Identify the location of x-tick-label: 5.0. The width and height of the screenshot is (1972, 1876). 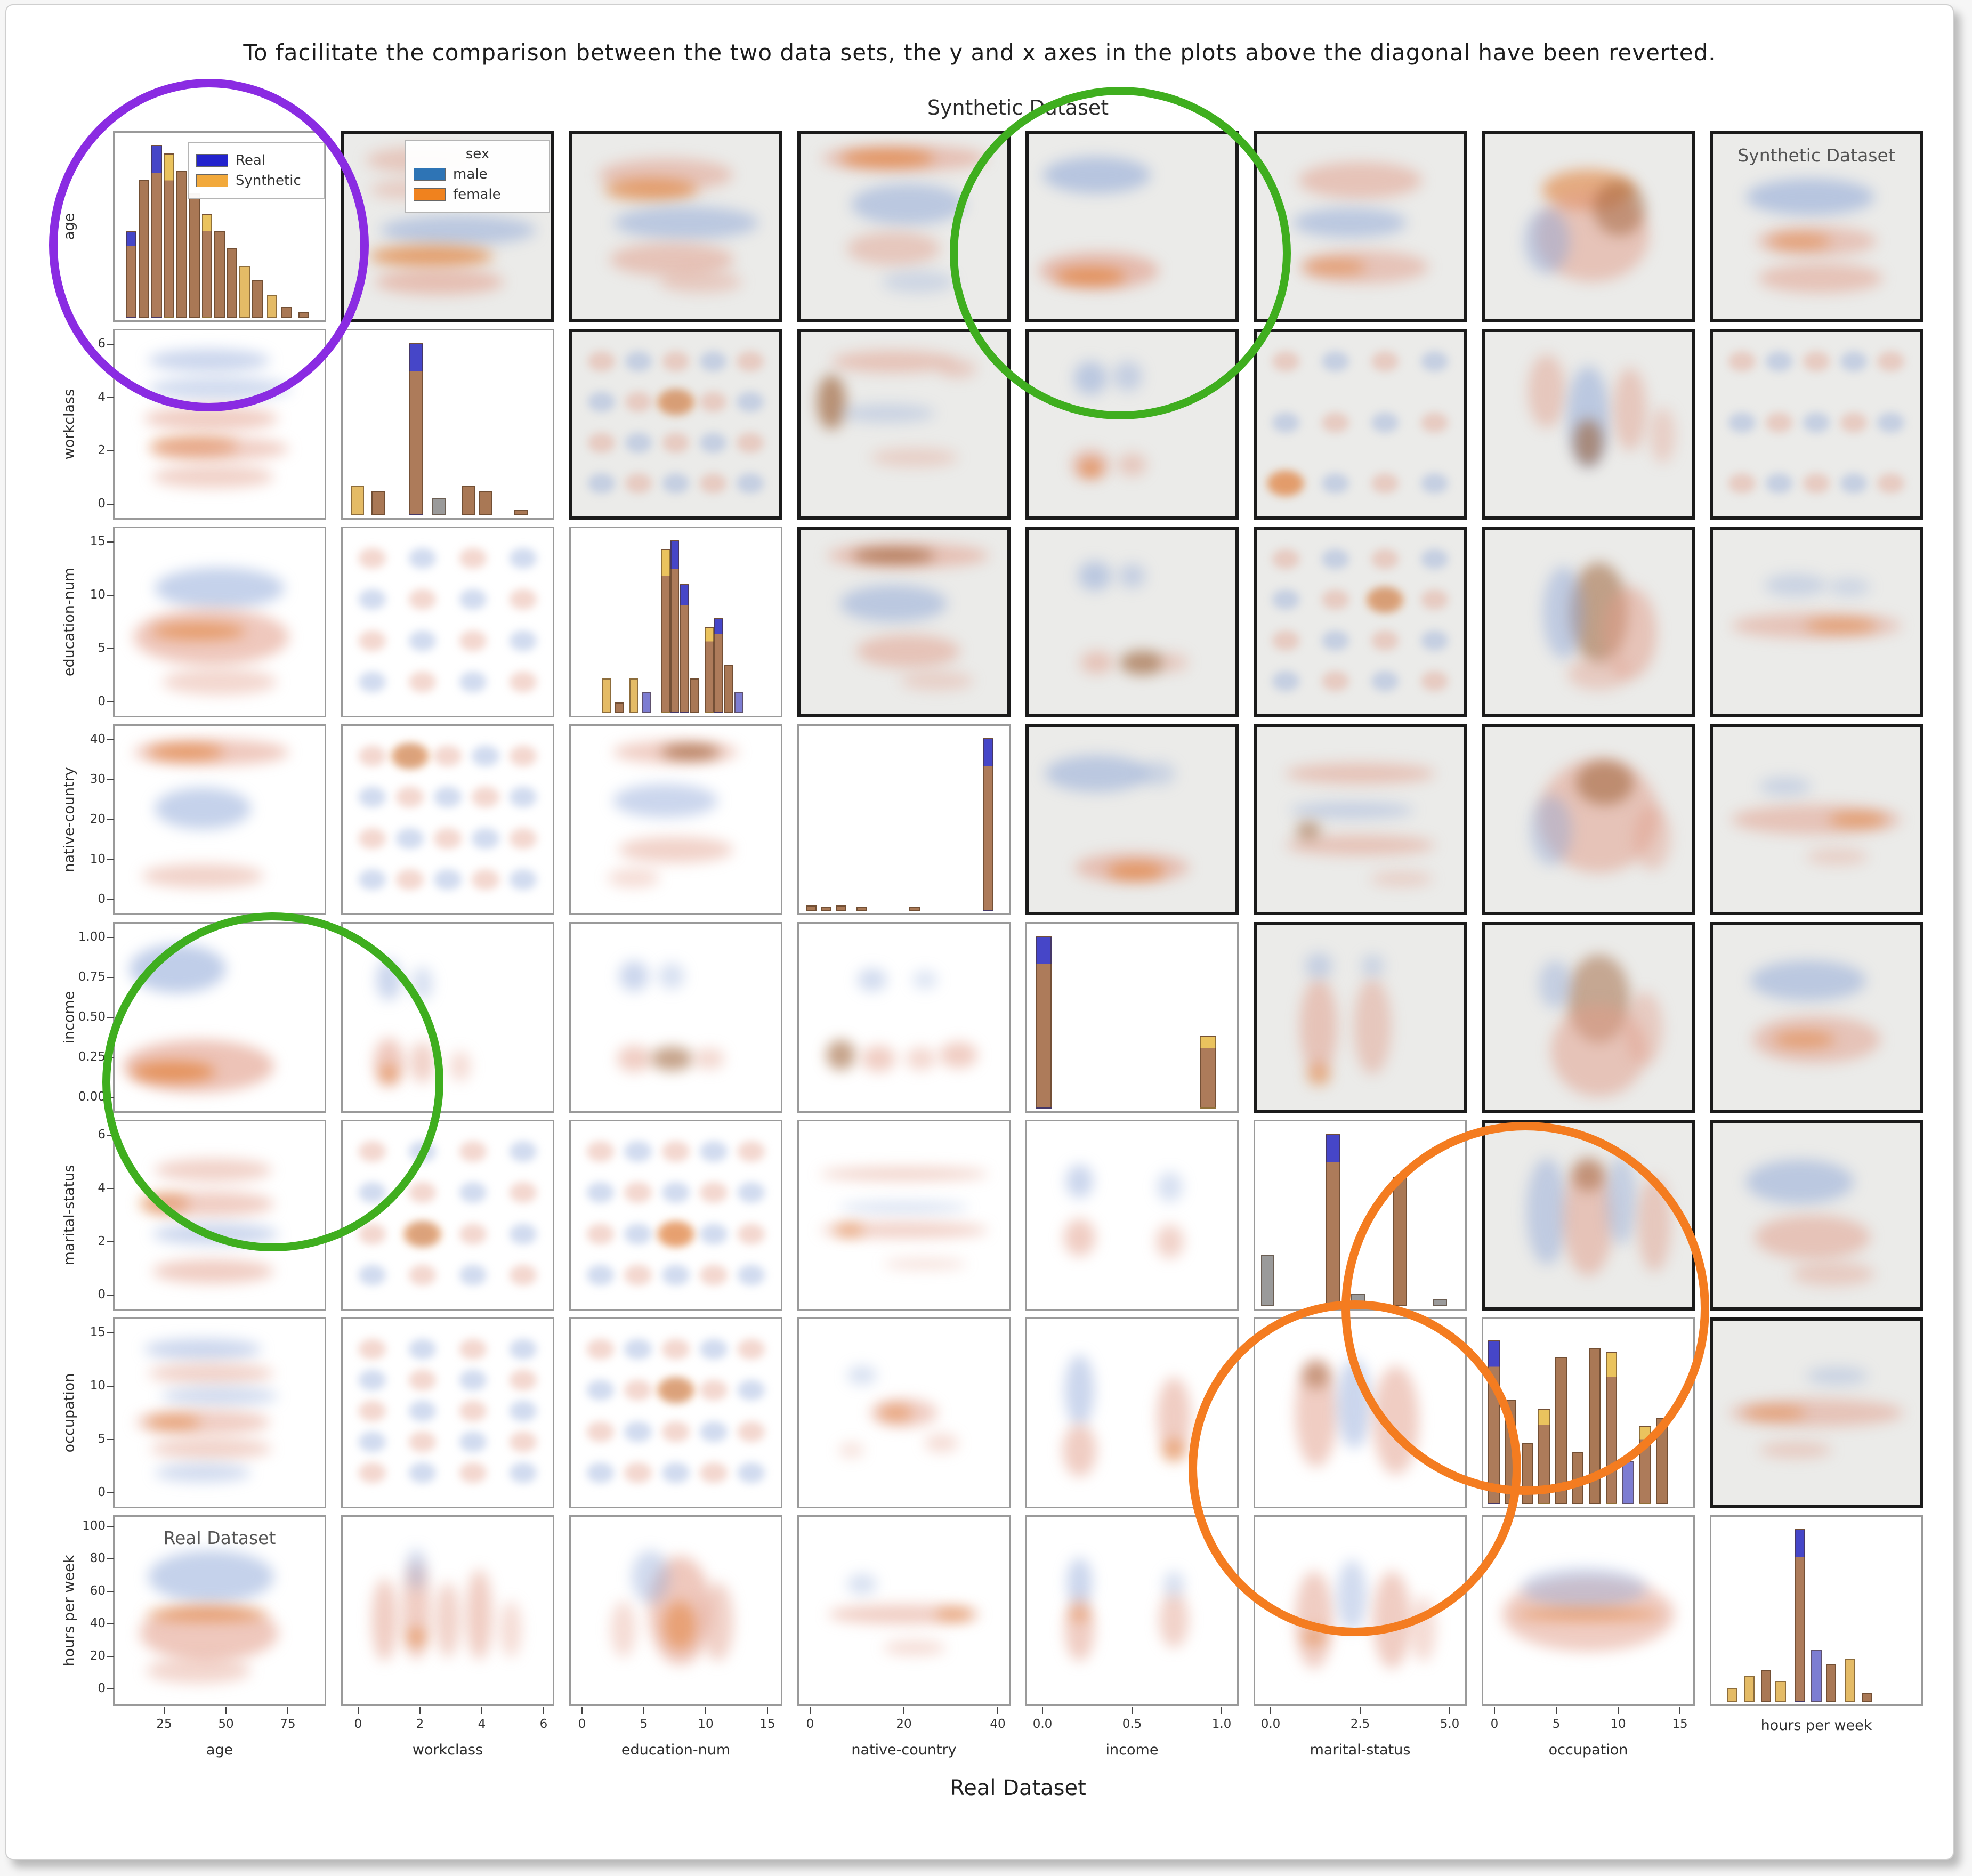
(1450, 1724).